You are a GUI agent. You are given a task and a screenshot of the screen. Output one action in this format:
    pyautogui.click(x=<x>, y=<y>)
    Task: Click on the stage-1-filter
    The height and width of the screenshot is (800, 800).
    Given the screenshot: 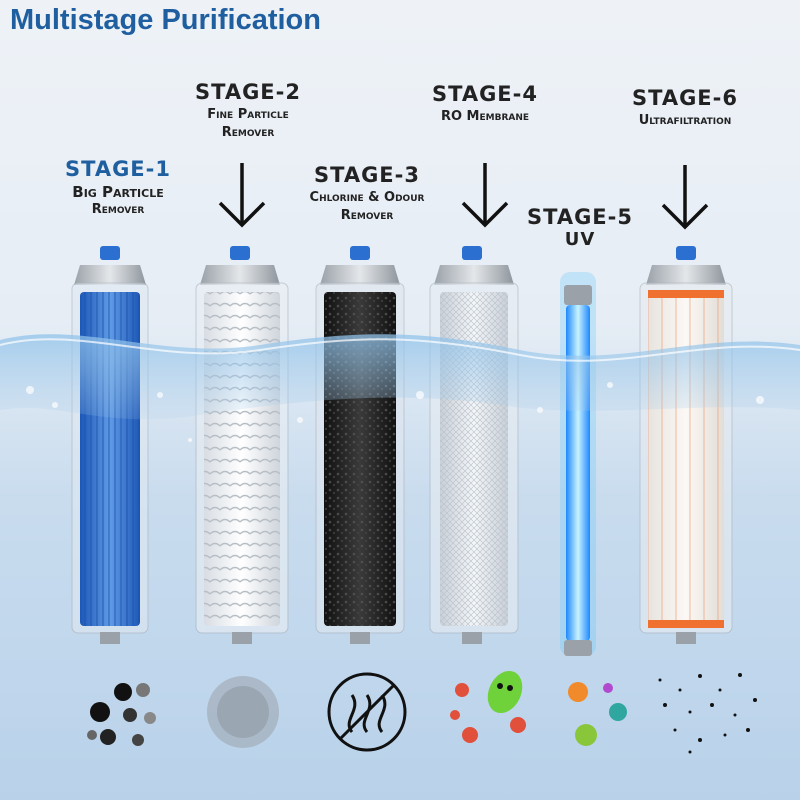 What is the action you would take?
    pyautogui.click(x=110, y=445)
    